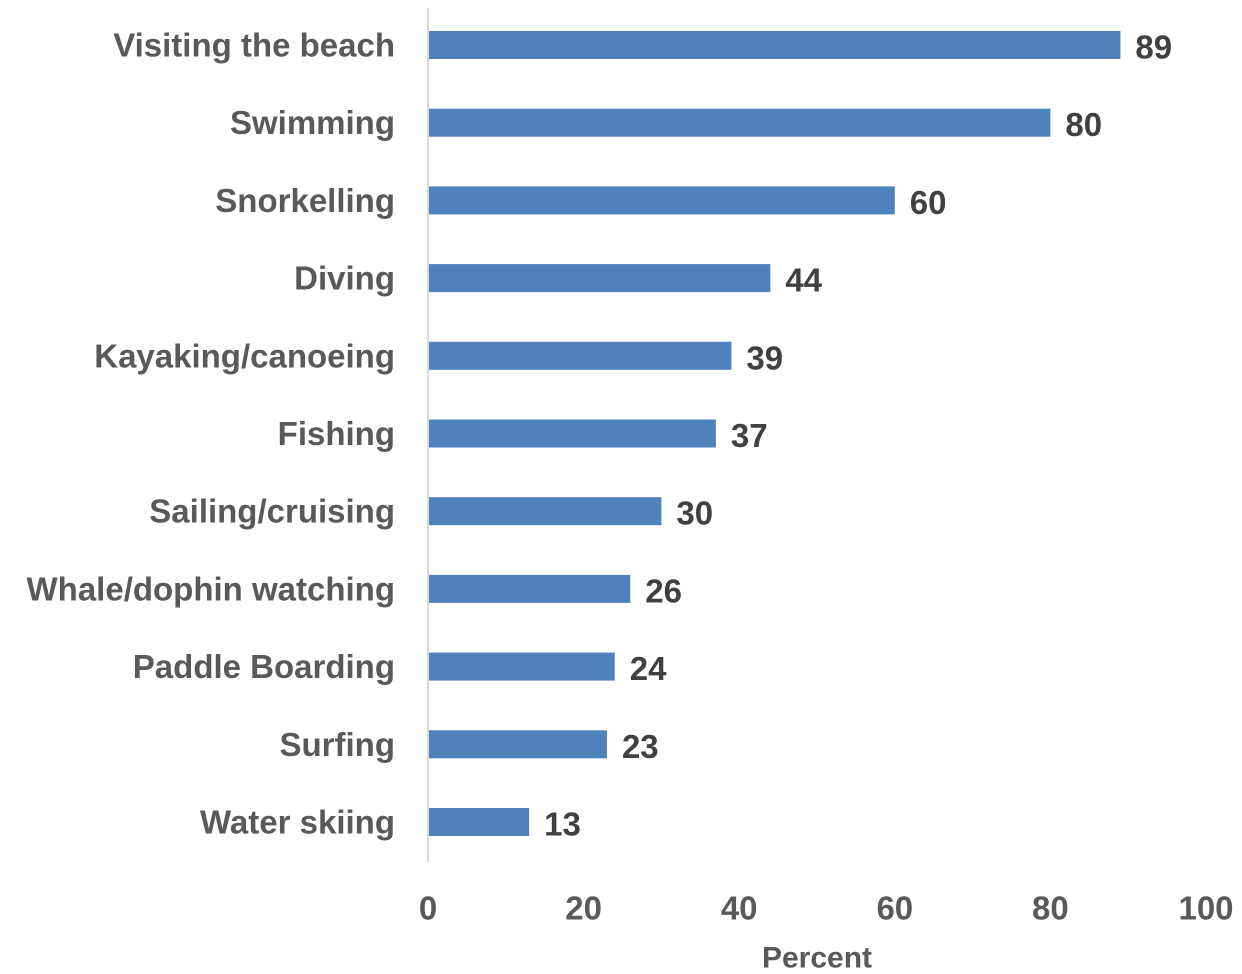  Describe the element at coordinates (661, 200) in the screenshot. I see `bar-snorkelling` at that location.